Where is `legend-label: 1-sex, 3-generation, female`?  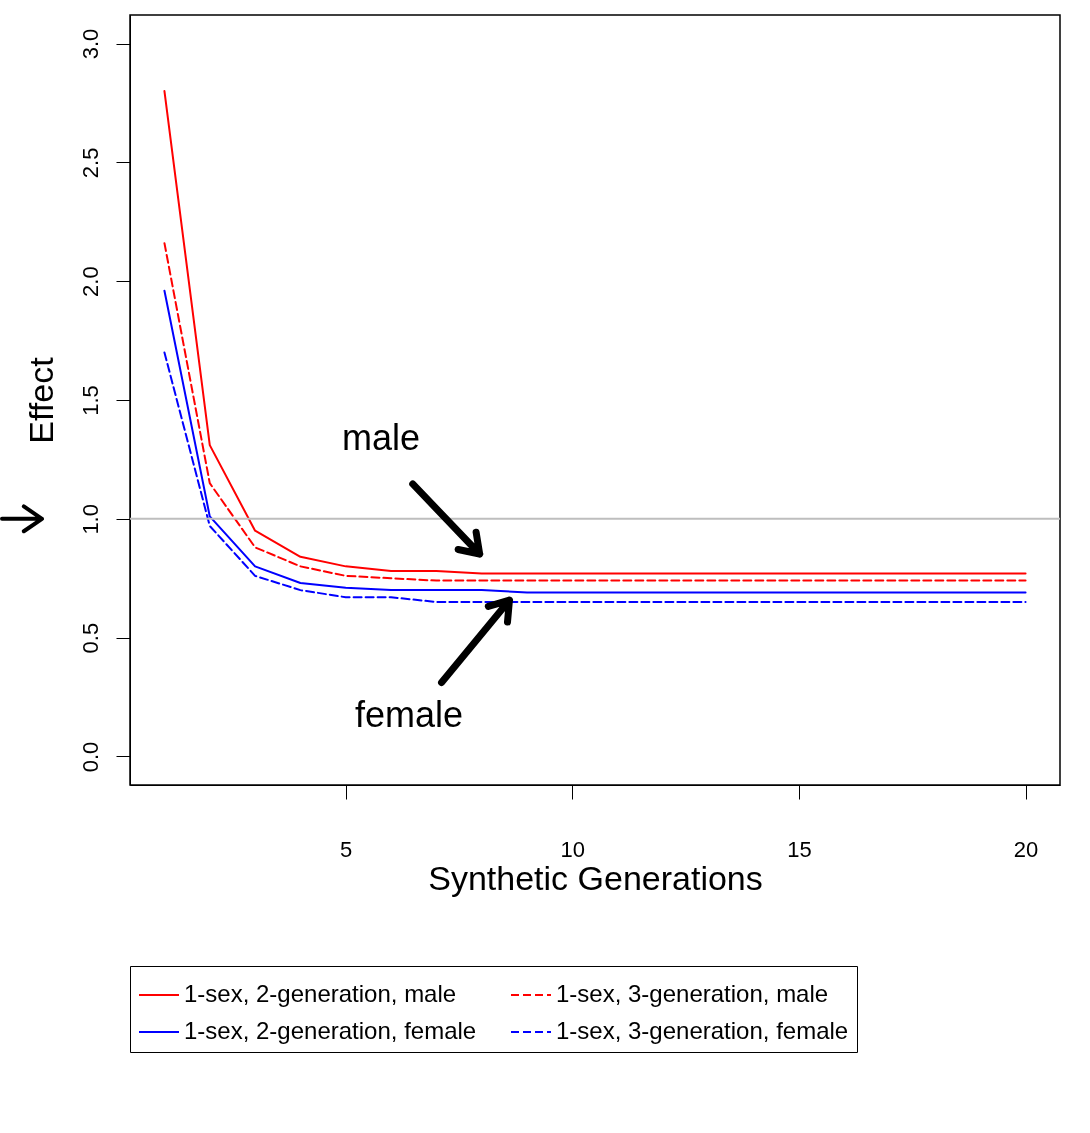 legend-label: 1-sex, 3-generation, female is located at coordinates (702, 1030).